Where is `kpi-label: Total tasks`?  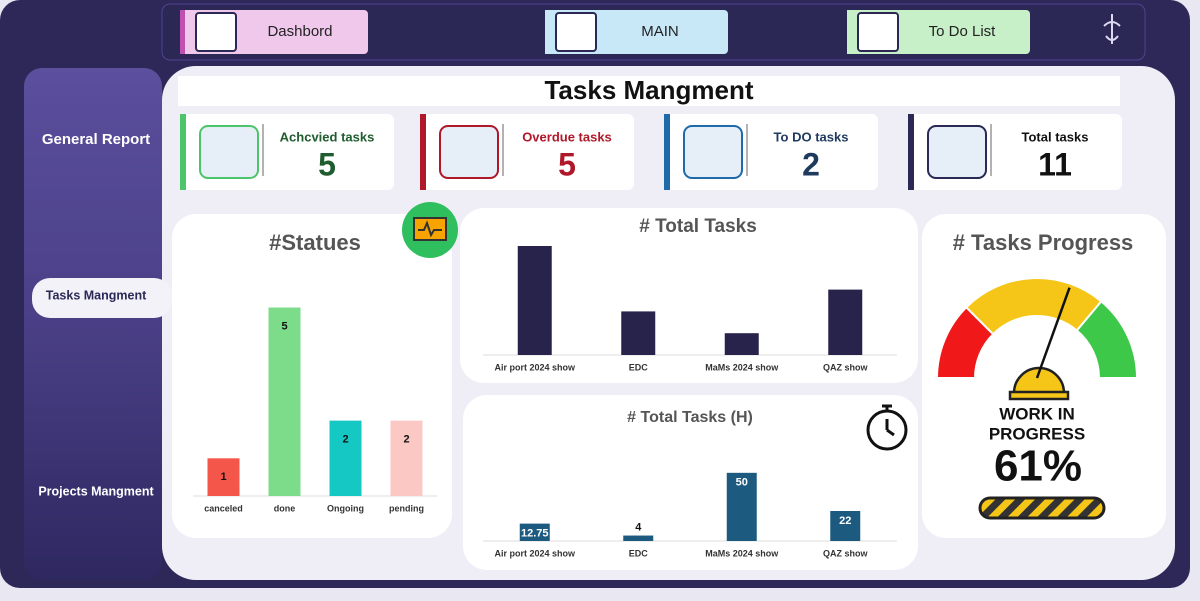 kpi-label: Total tasks is located at coordinates (1055, 136).